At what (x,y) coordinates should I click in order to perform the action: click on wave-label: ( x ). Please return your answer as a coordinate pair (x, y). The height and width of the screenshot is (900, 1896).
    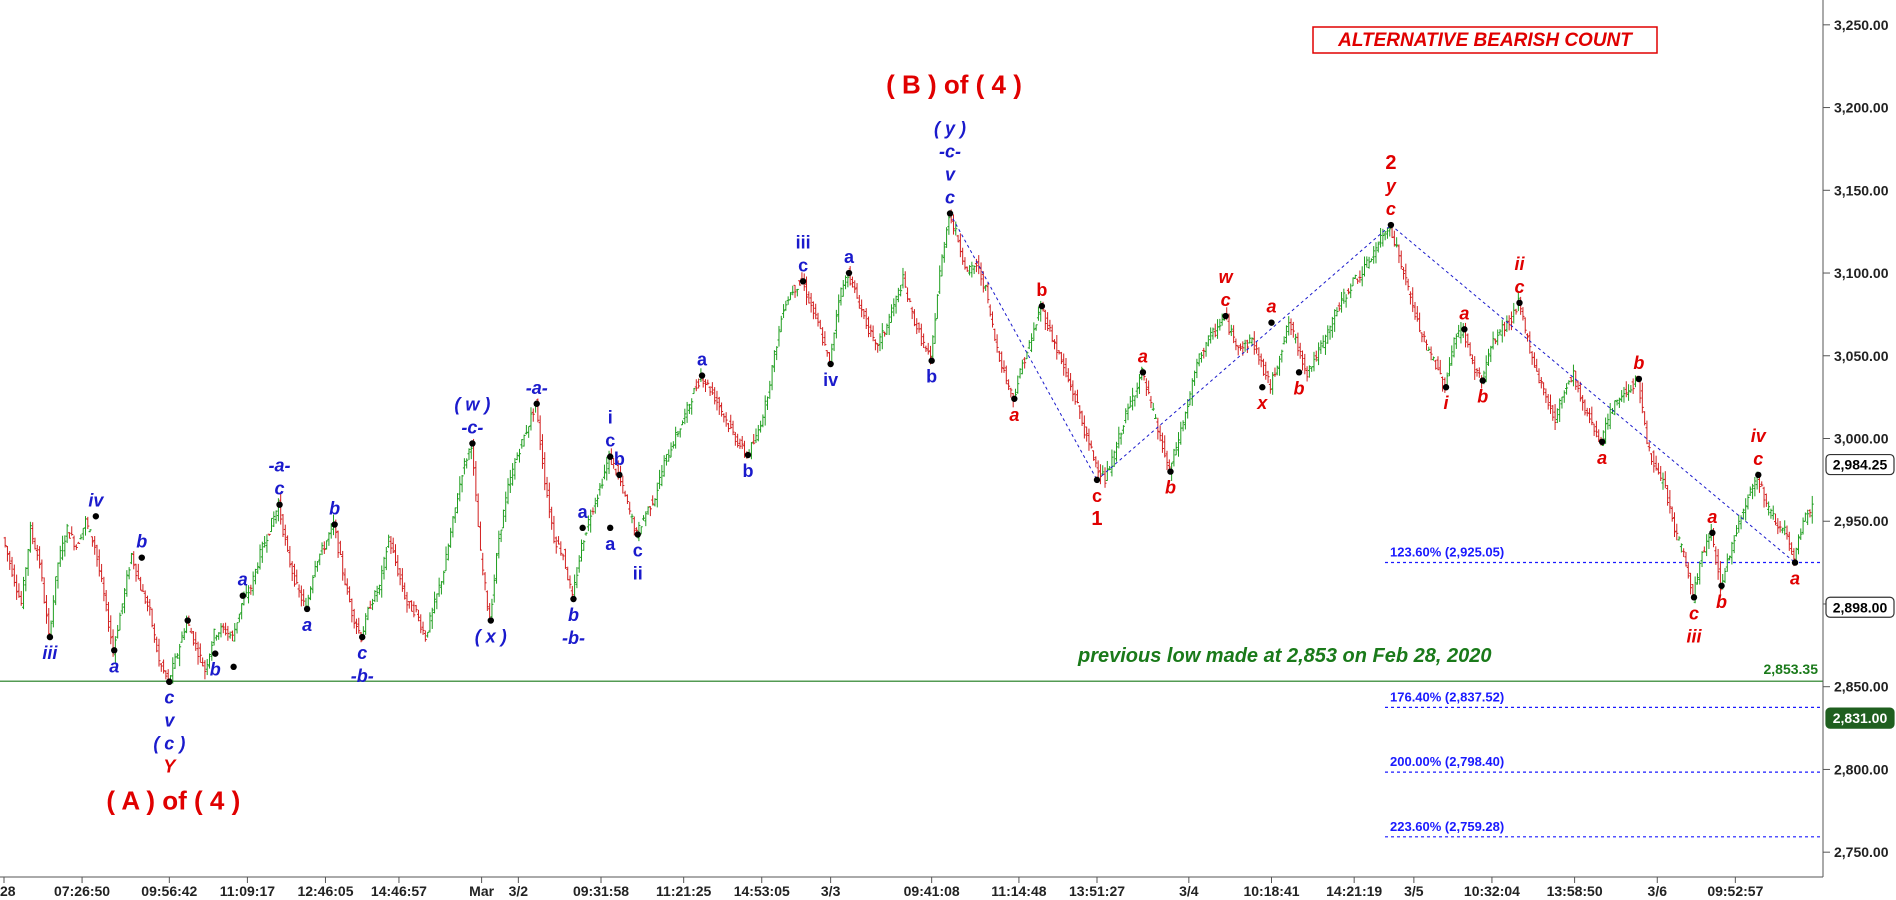
    Looking at the image, I should click on (491, 637).